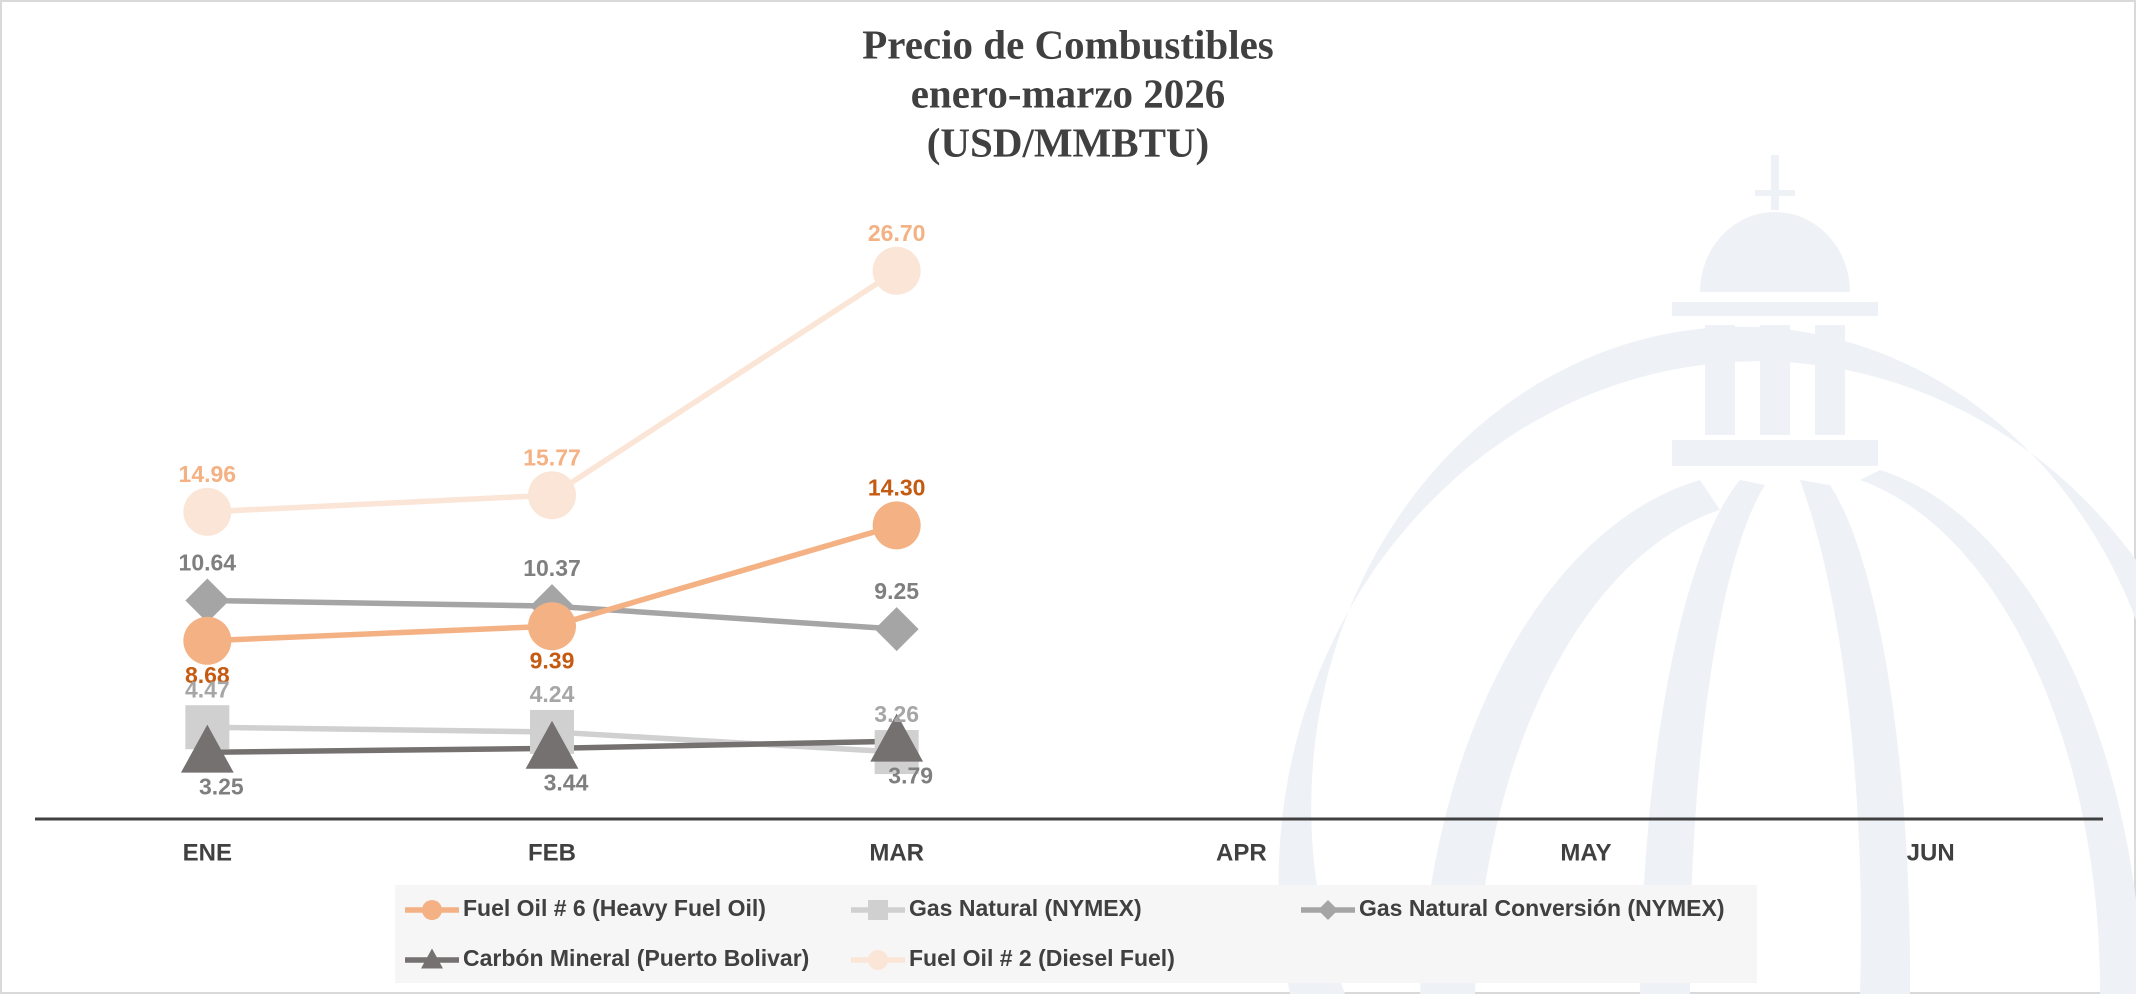 The width and height of the screenshot is (2136, 994). I want to click on data-label: 9.25, so click(896, 591).